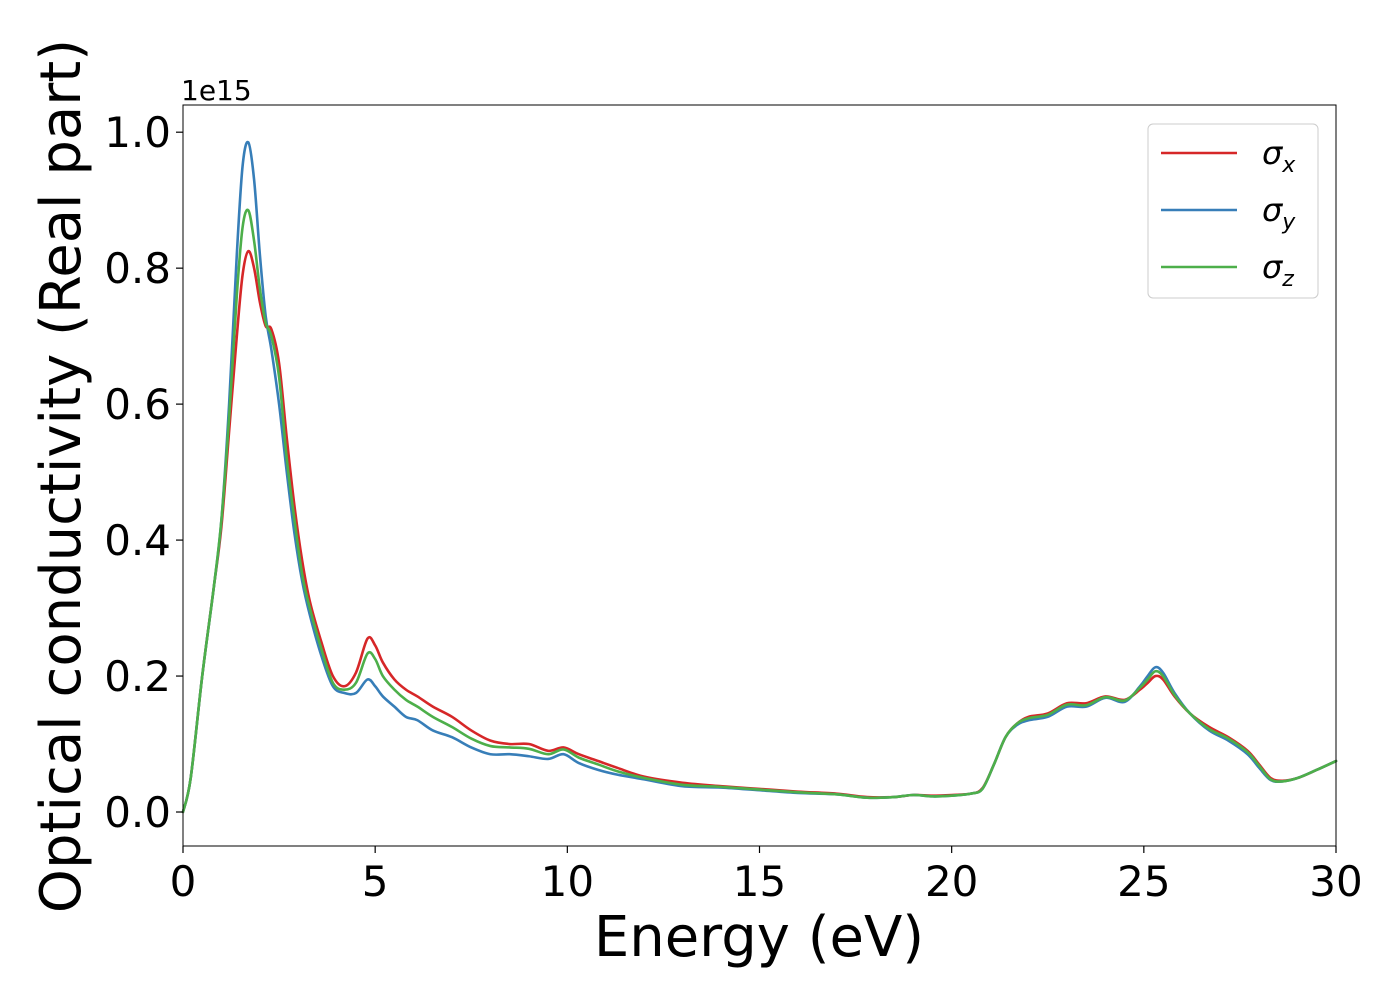  What do you see at coordinates (137, 268) in the screenshot?
I see `y-tick-label: 0.8` at bounding box center [137, 268].